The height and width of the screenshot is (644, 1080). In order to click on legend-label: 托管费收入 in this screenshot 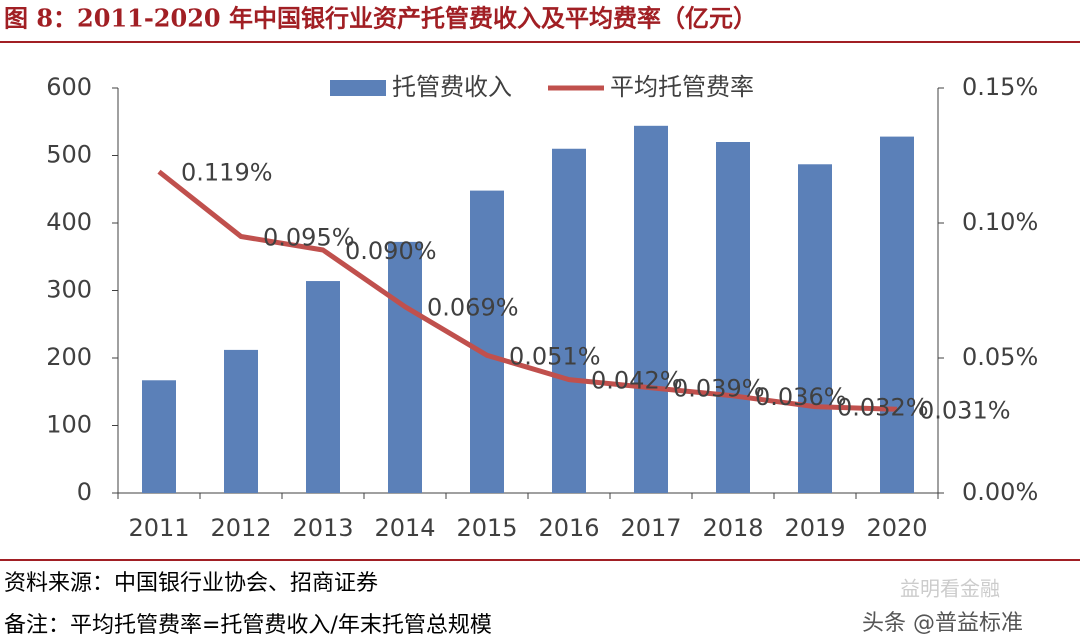, I will do `click(452, 87)`.